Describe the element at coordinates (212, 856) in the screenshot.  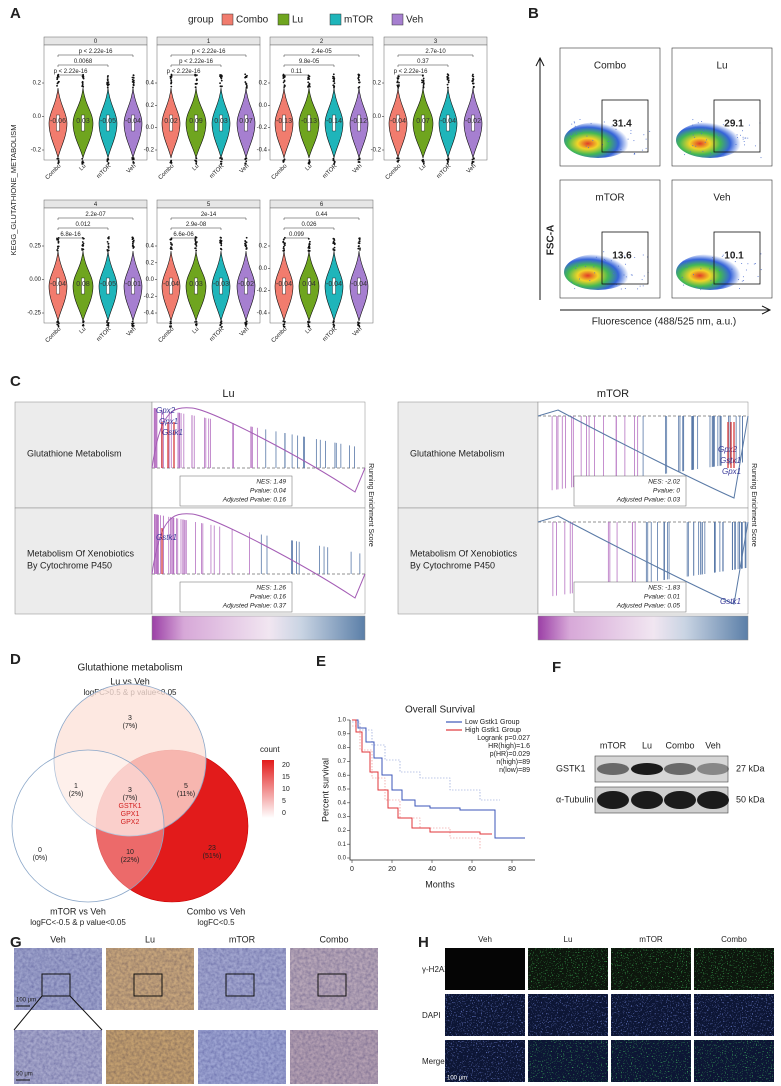
I see `region-percent: (51%)` at that location.